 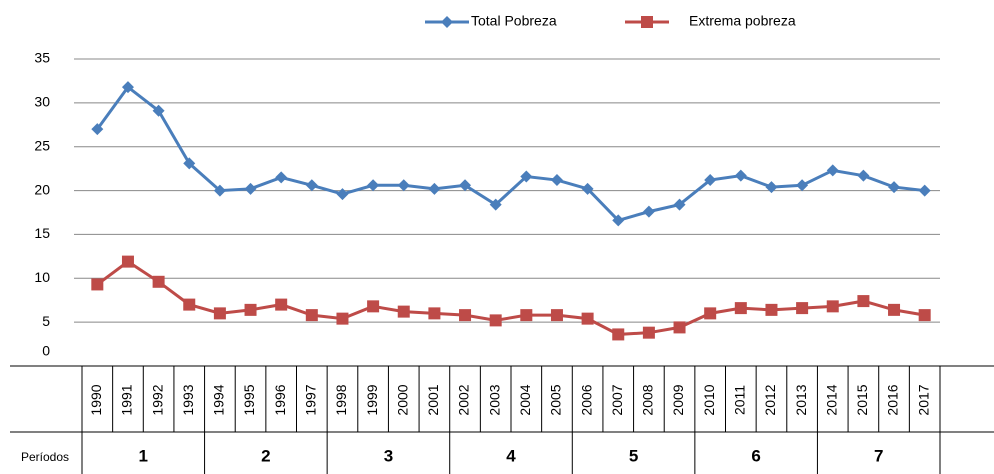 I want to click on x-tick-label: 1993, so click(x=188, y=399).